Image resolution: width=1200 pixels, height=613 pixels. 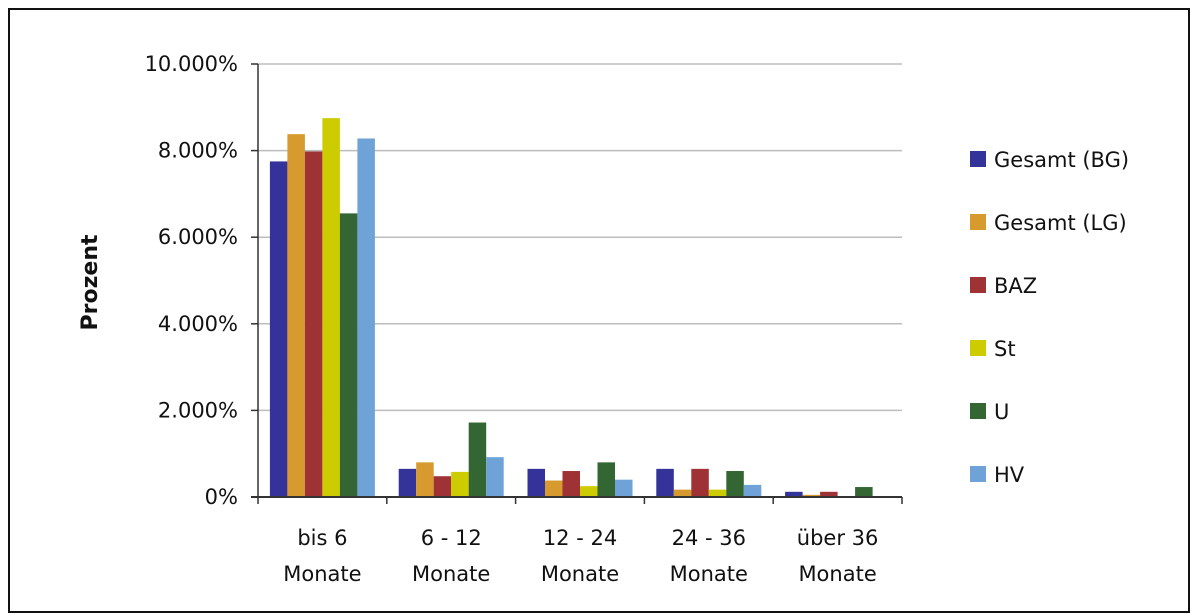 What do you see at coordinates (198, 151) in the screenshot?
I see `y-tick-label: 8.000%` at bounding box center [198, 151].